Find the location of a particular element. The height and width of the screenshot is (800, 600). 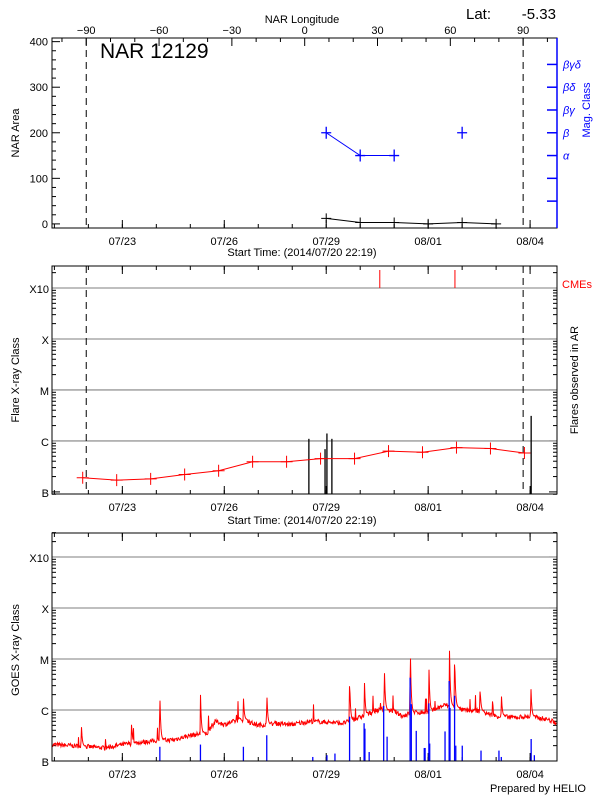

goes-flux-line is located at coordinates (304, 700).